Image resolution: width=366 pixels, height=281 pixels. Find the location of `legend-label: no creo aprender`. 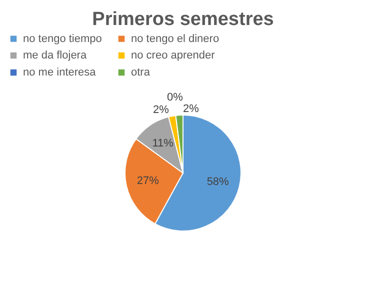

legend-label: no creo aprender is located at coordinates (173, 56).